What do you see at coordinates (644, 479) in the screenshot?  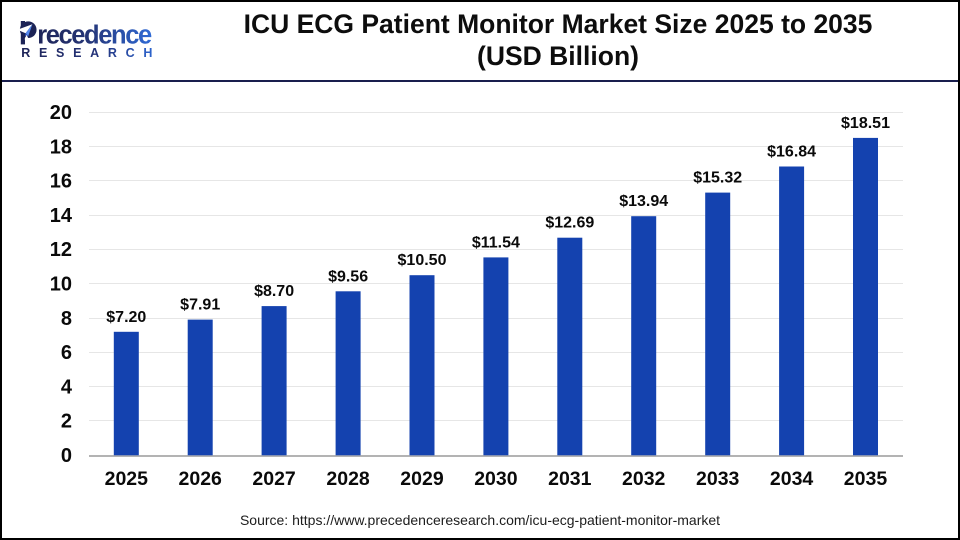 I see `svg-text: 2032` at bounding box center [644, 479].